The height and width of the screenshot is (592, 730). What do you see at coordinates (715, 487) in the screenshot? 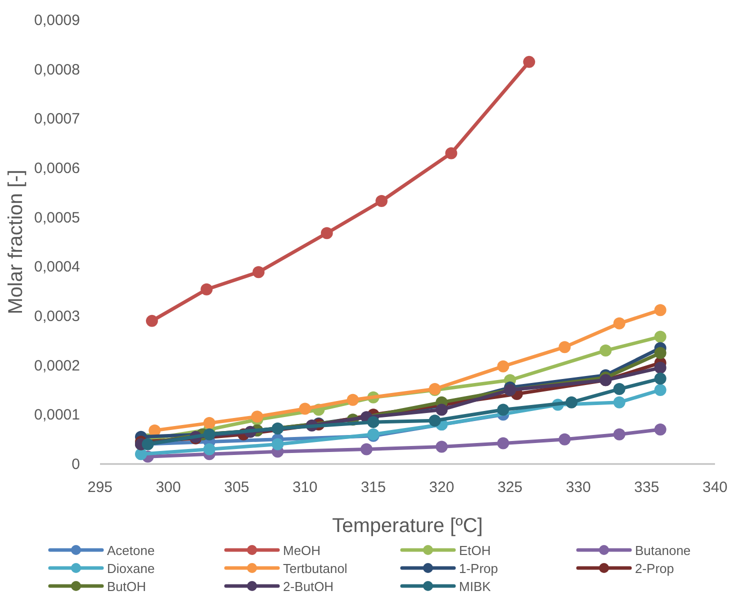
I see `x-tick-label: 340` at bounding box center [715, 487].